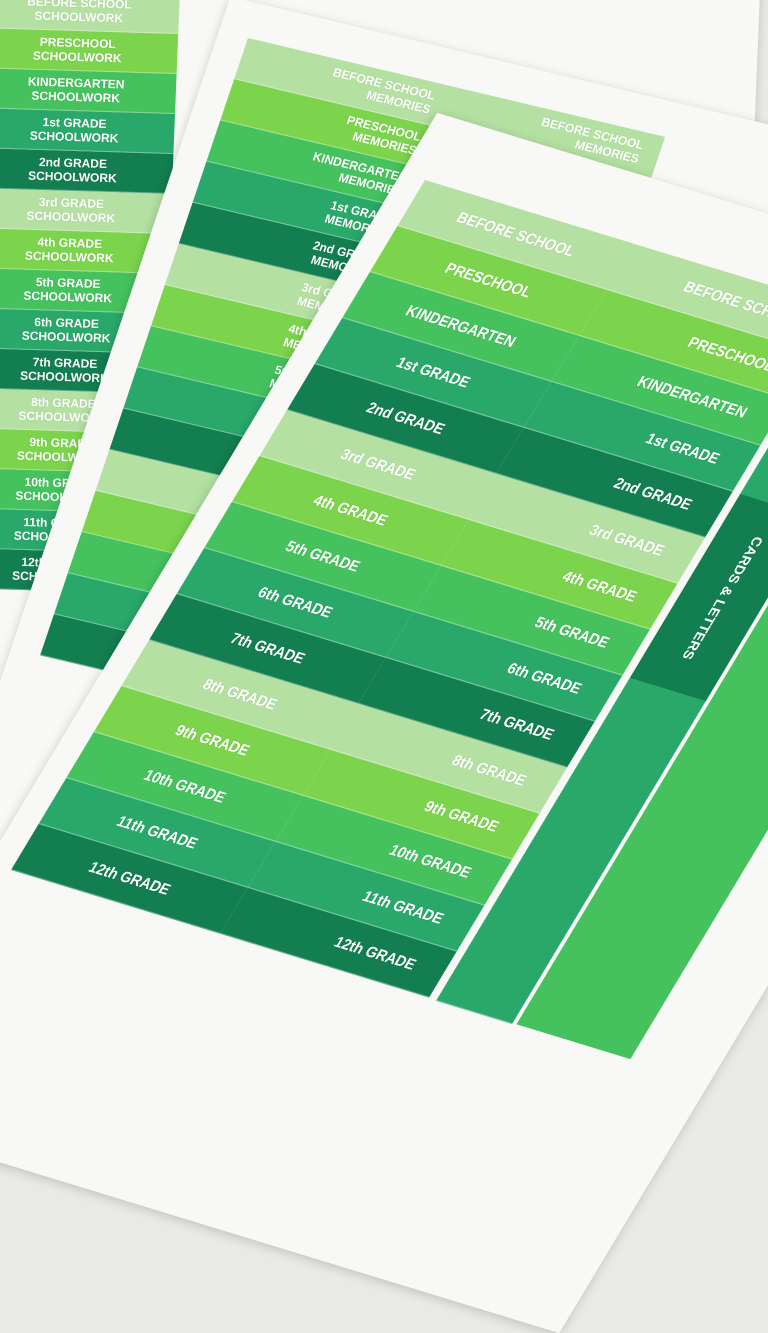 The height and width of the screenshot is (1333, 768). I want to click on label-kindergarten: KINDERGARTEN SCHOOLWORK, so click(88, 91).